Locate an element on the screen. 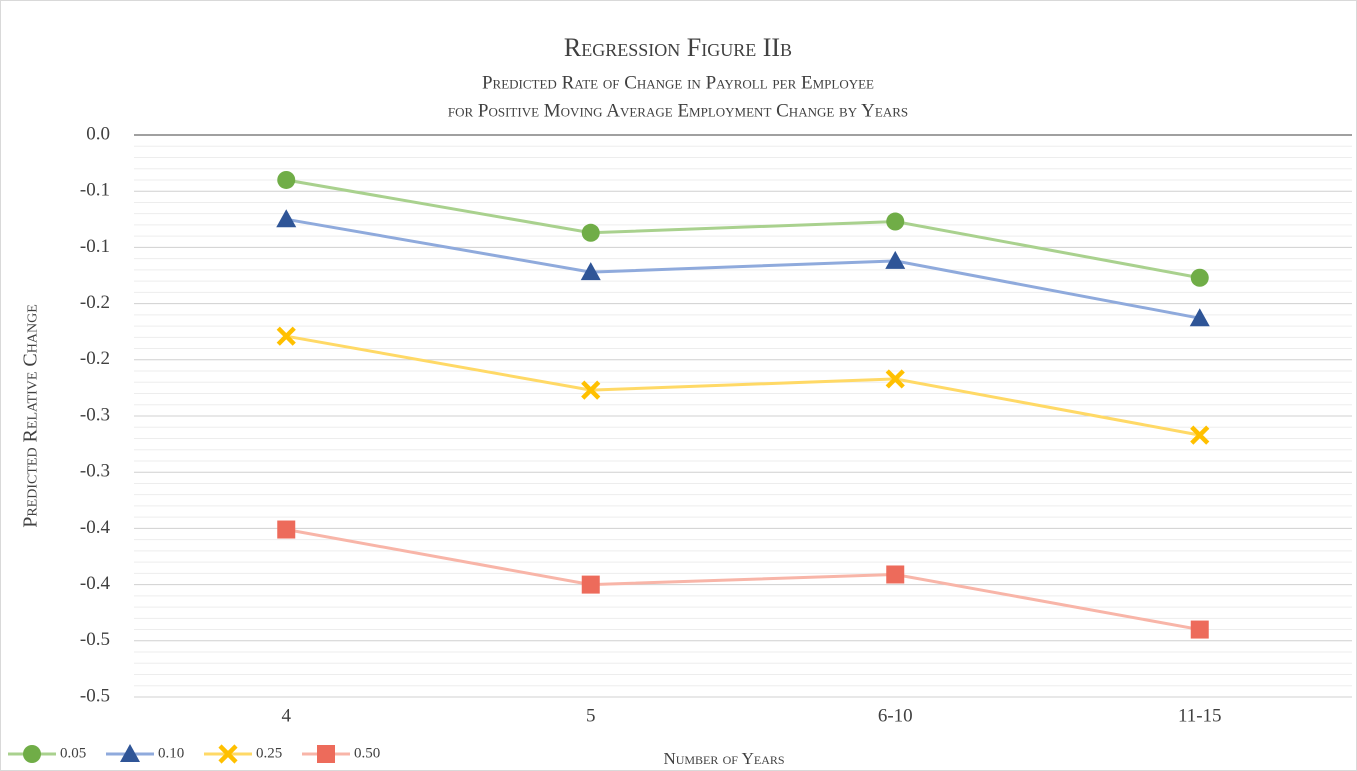  legend-label: 0.50 is located at coordinates (367, 753).